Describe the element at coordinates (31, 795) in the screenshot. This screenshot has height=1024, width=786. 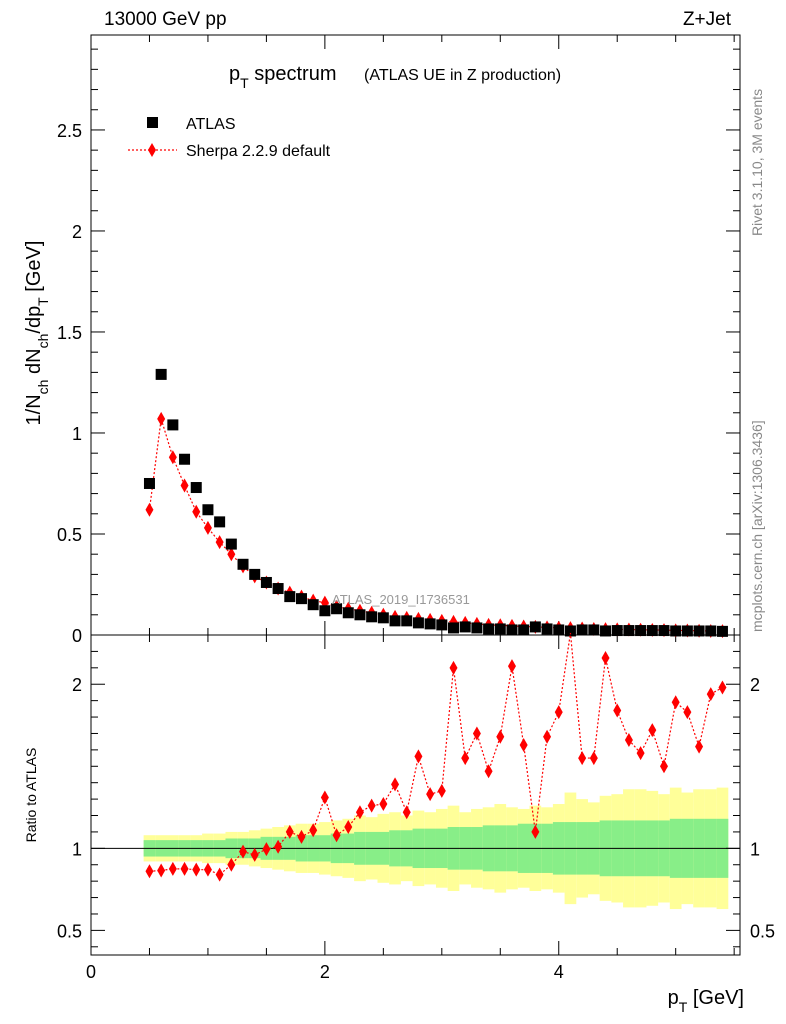
I see `ratio-y-axis-label: Ratio to ATLAS` at that location.